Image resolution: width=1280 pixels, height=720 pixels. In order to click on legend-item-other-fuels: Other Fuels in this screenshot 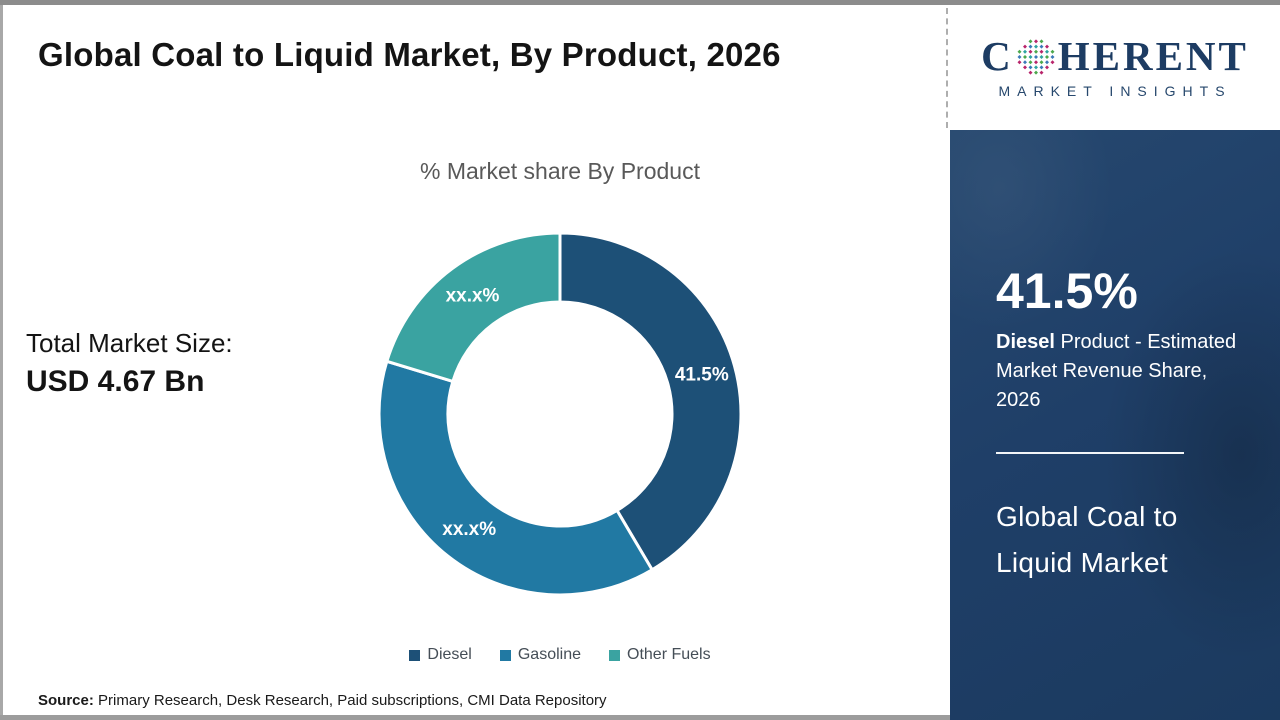, I will do `click(660, 655)`.